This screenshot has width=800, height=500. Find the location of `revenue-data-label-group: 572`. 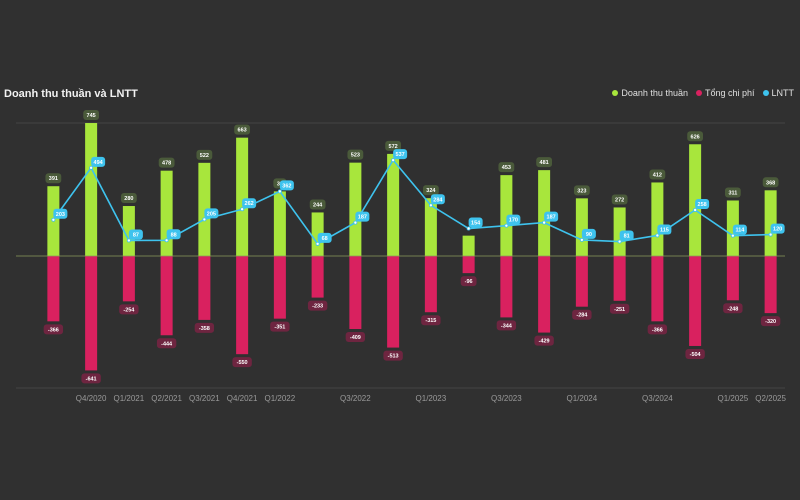

revenue-data-label-group: 572 is located at coordinates (393, 145).